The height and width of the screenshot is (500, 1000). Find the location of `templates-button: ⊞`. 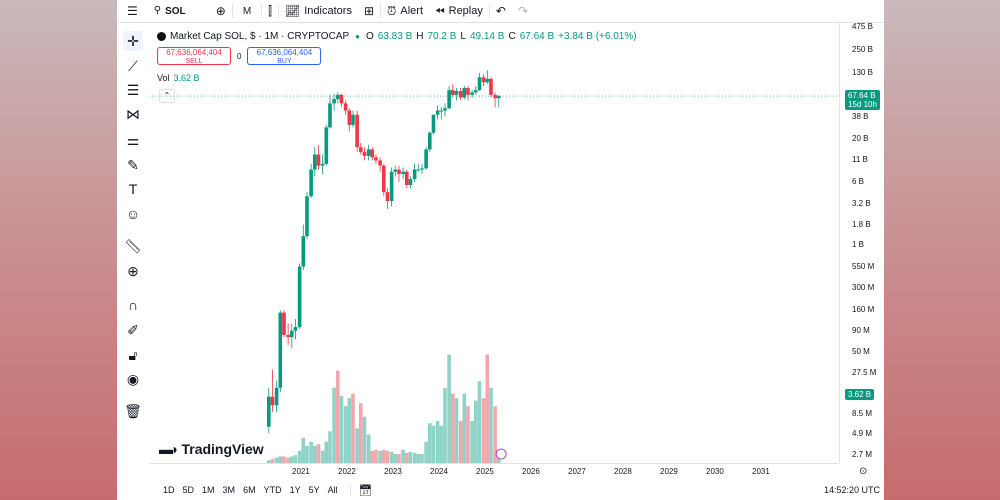

templates-button: ⊞ is located at coordinates (369, 11).